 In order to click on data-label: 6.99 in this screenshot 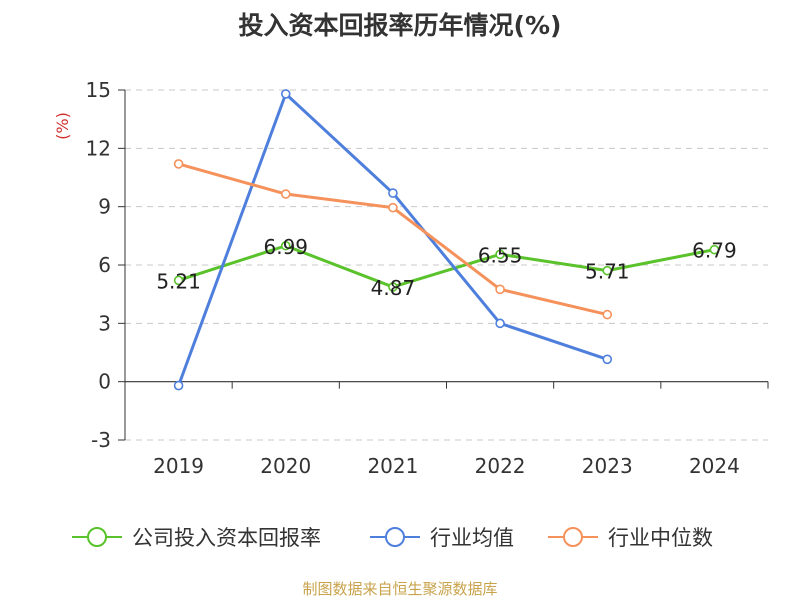, I will do `click(285, 247)`.